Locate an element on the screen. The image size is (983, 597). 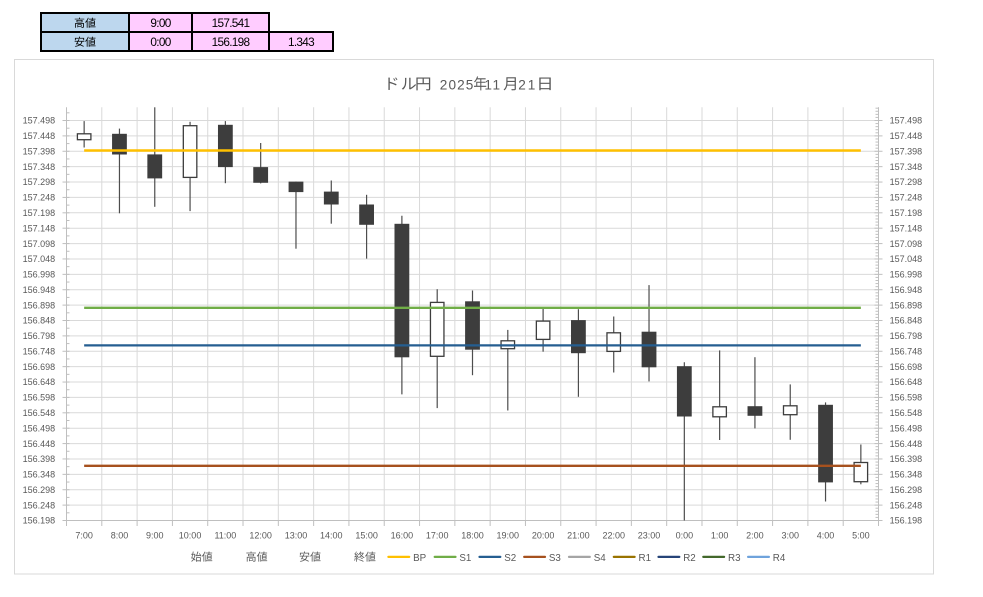
svg-text: 21:00 is located at coordinates (578, 536).